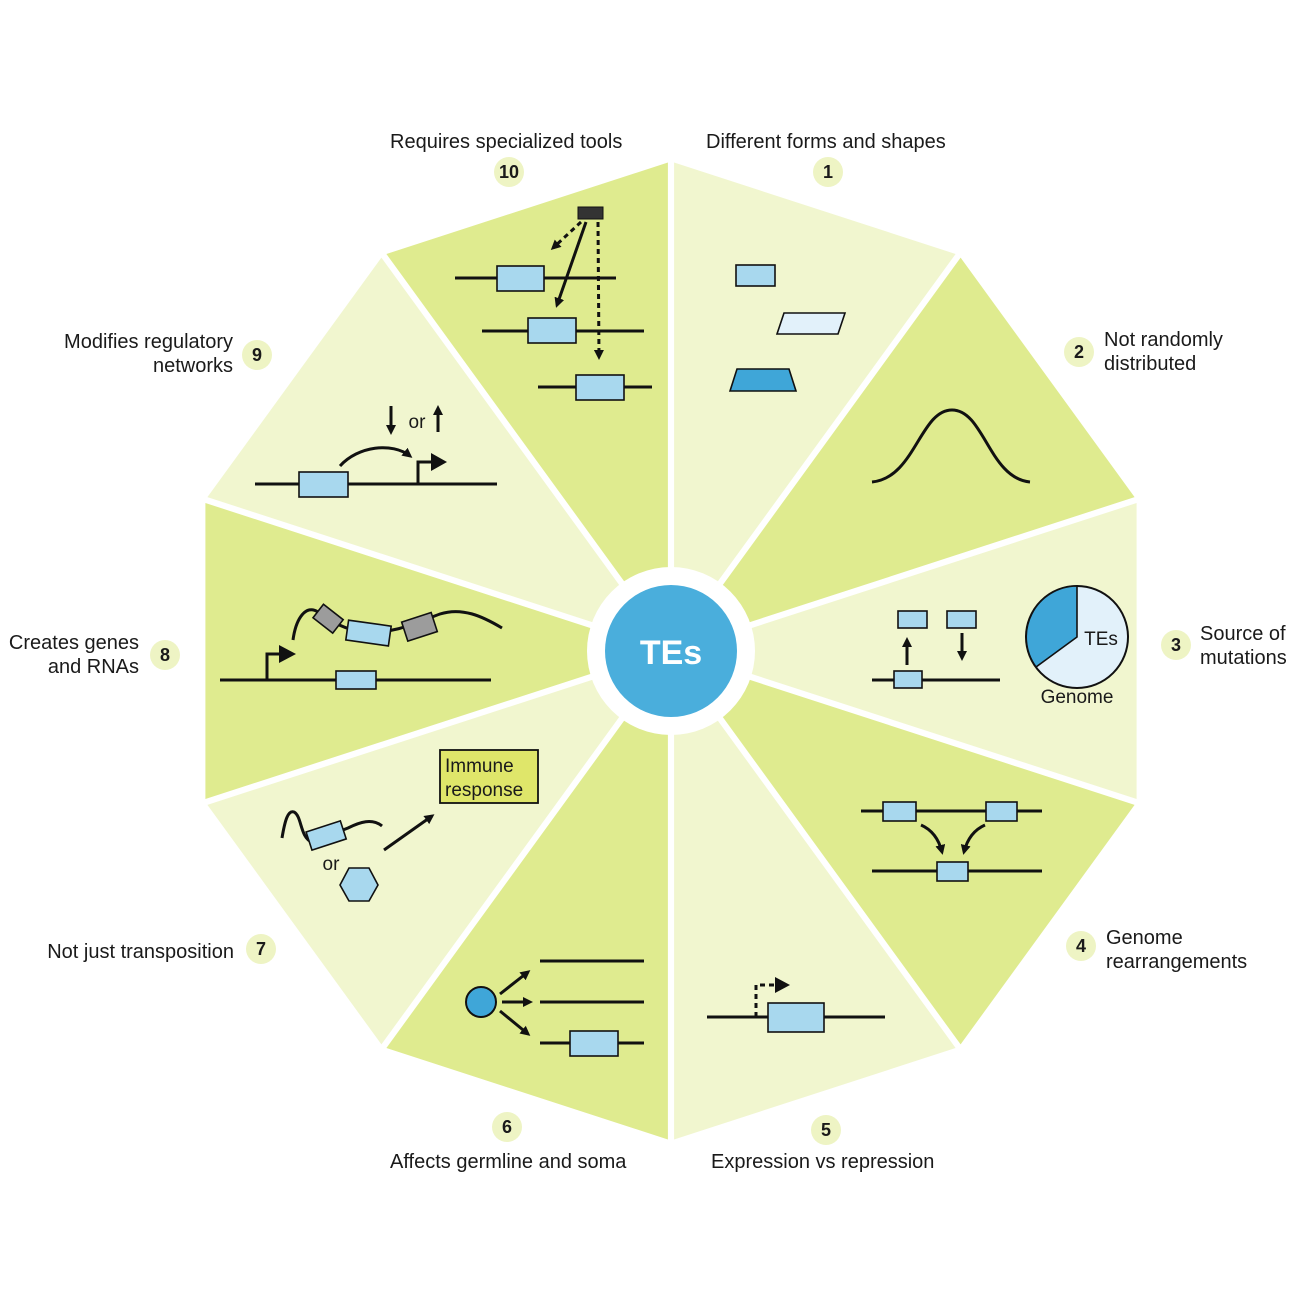 This screenshot has height=1302, width=1302. I want to click on shapes-icon, so click(787, 328).